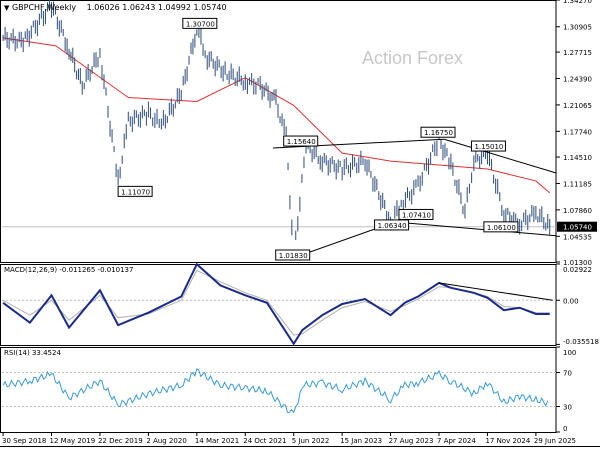  I want to click on macd-tick-label: 0.02922, so click(577, 270).